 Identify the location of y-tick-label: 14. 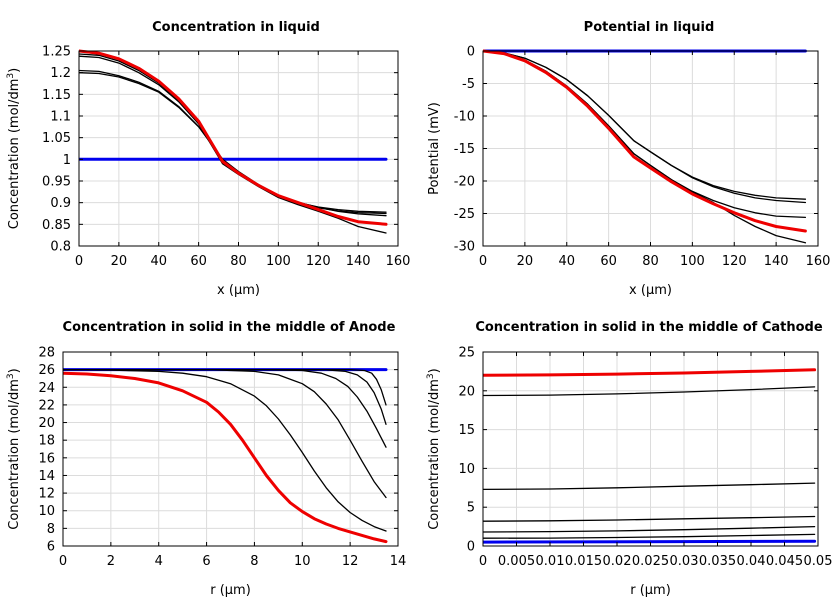
(46, 476).